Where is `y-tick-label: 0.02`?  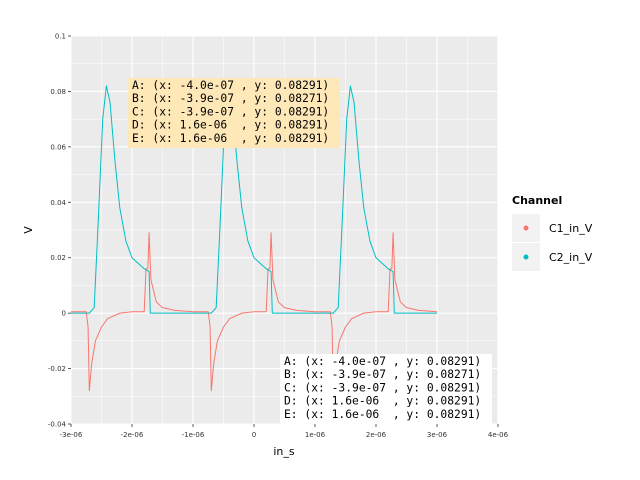
y-tick-label: 0.02 is located at coordinates (58, 258).